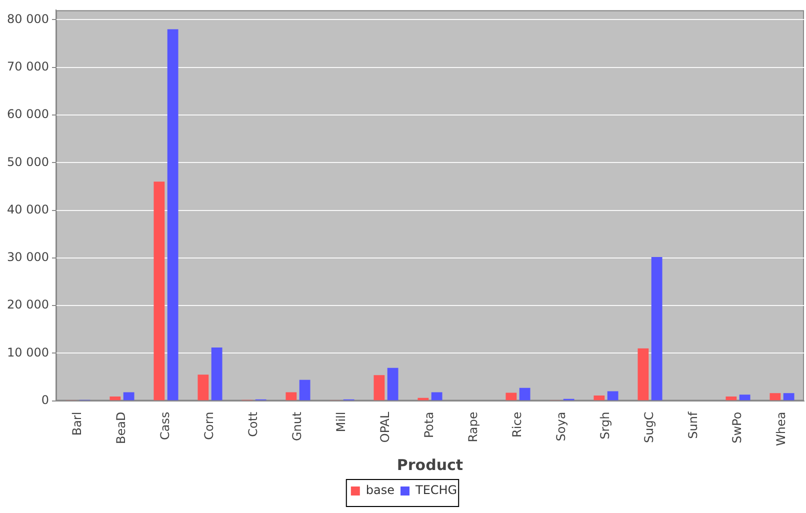  What do you see at coordinates (27, 114) in the screenshot?
I see `y-tick-label: 60 000` at bounding box center [27, 114].